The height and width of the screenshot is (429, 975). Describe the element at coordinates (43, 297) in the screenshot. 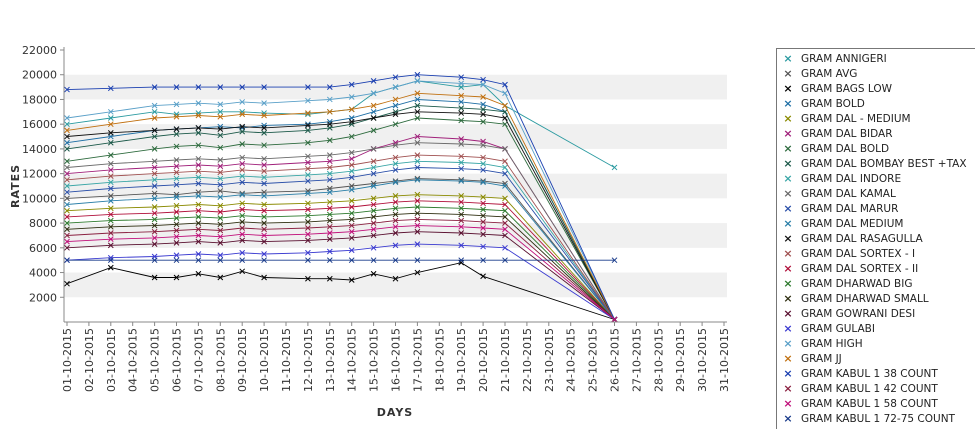

I see `y-tick-label: 2000` at that location.